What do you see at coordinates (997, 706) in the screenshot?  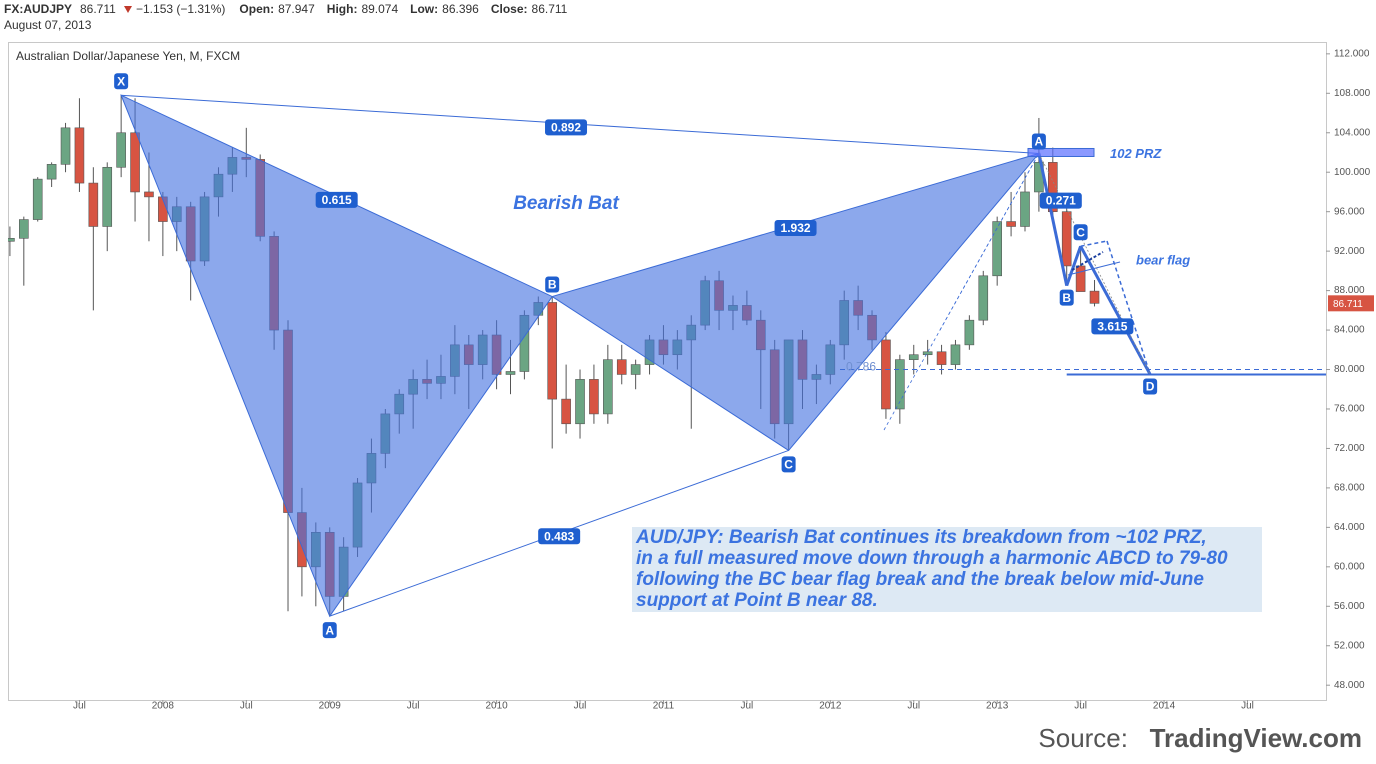 I see `x-tick-label: 2013` at bounding box center [997, 706].